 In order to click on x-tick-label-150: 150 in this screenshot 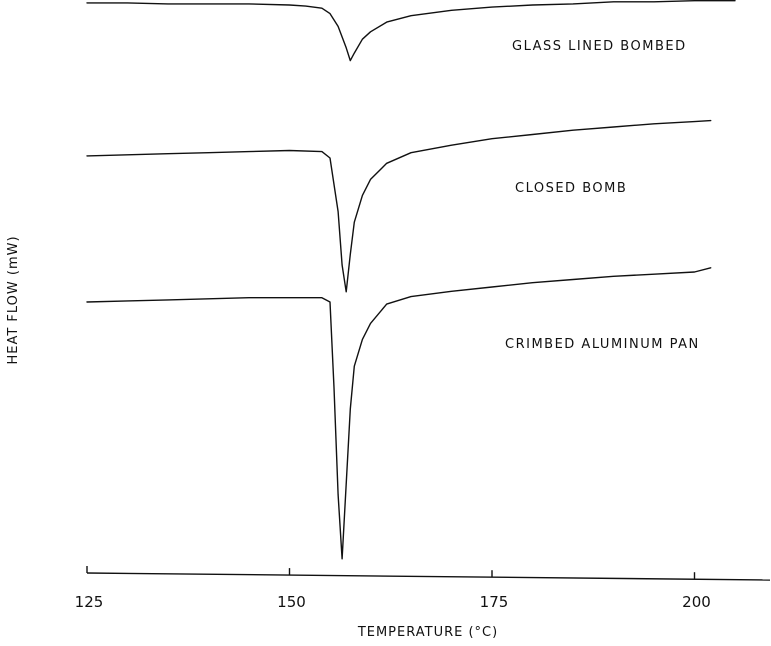, I will do `click(291, 602)`.